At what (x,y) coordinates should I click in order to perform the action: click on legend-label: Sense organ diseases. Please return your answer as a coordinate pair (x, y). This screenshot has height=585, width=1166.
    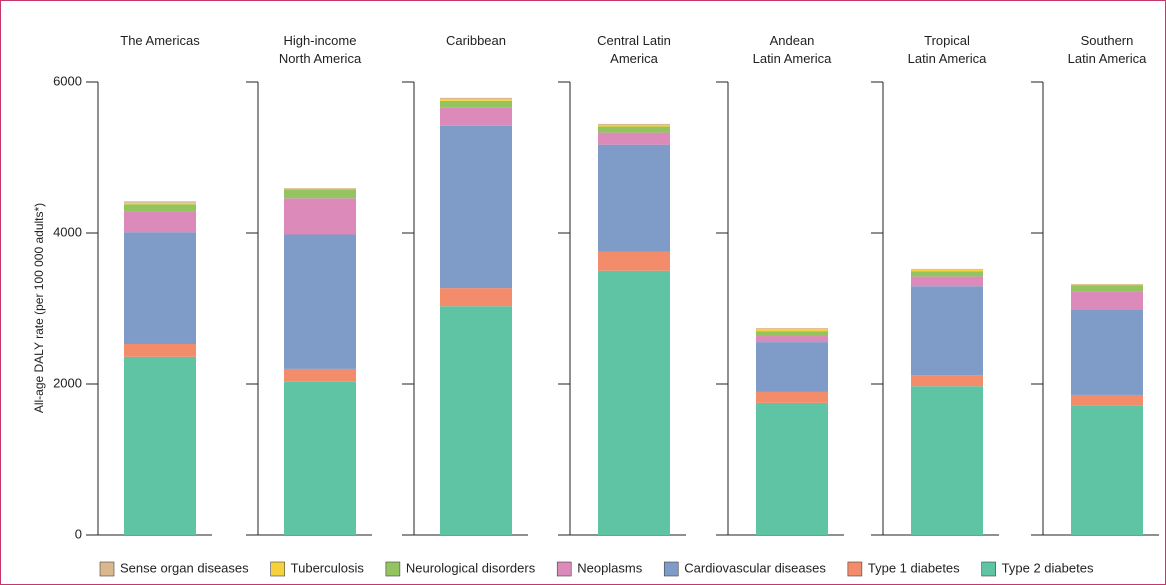
    Looking at the image, I should click on (184, 567).